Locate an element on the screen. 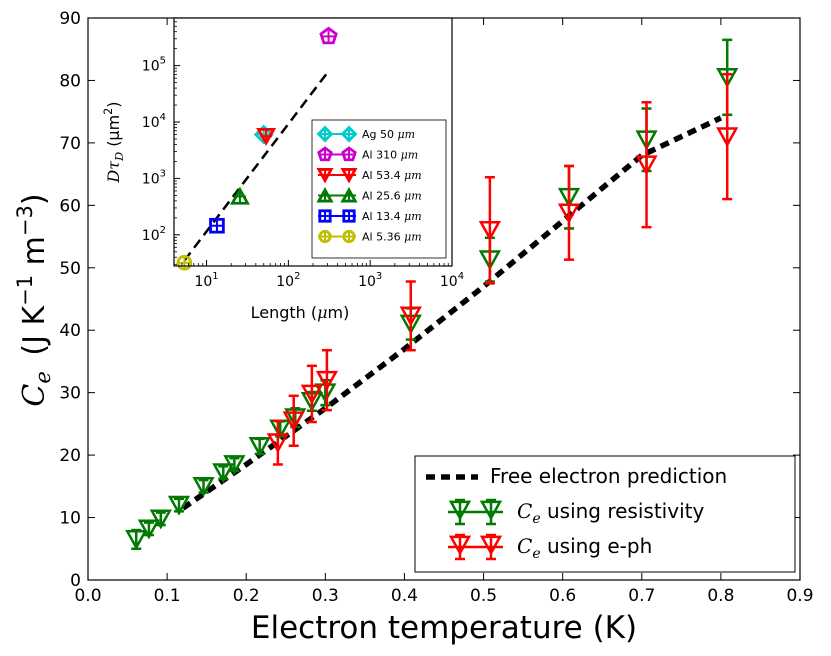 This screenshot has width=831, height=656. x-tick-label: 0.2 is located at coordinates (246, 596).